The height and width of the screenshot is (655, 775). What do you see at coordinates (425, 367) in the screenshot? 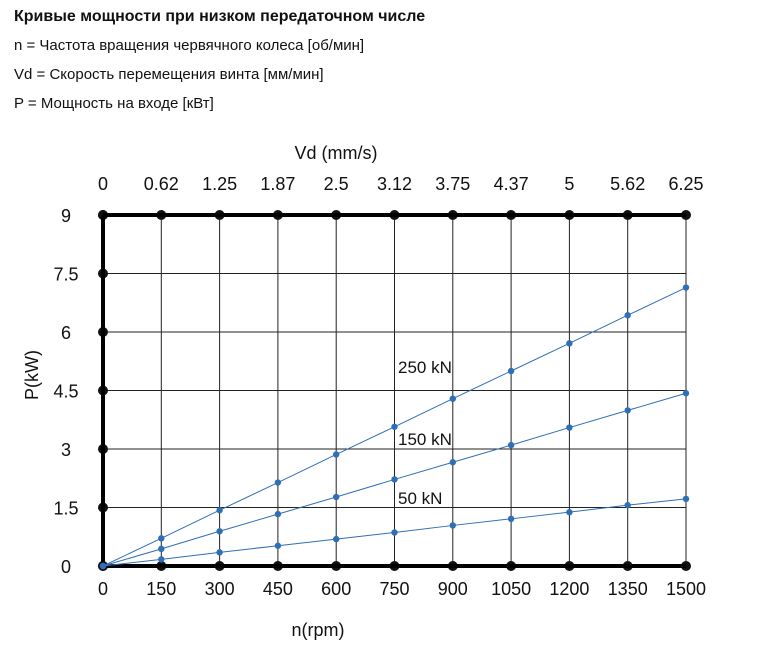
I see `series-label: 250 kN` at bounding box center [425, 367].